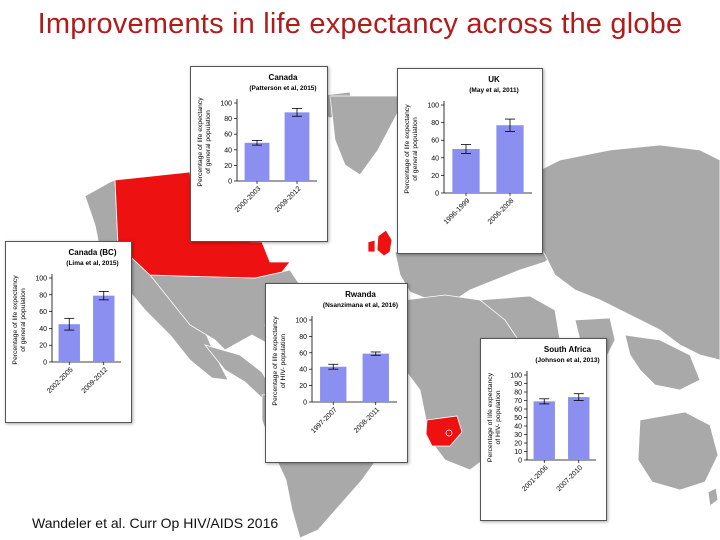  Describe the element at coordinates (384, 243) in the screenshot. I see `map-uk` at that location.